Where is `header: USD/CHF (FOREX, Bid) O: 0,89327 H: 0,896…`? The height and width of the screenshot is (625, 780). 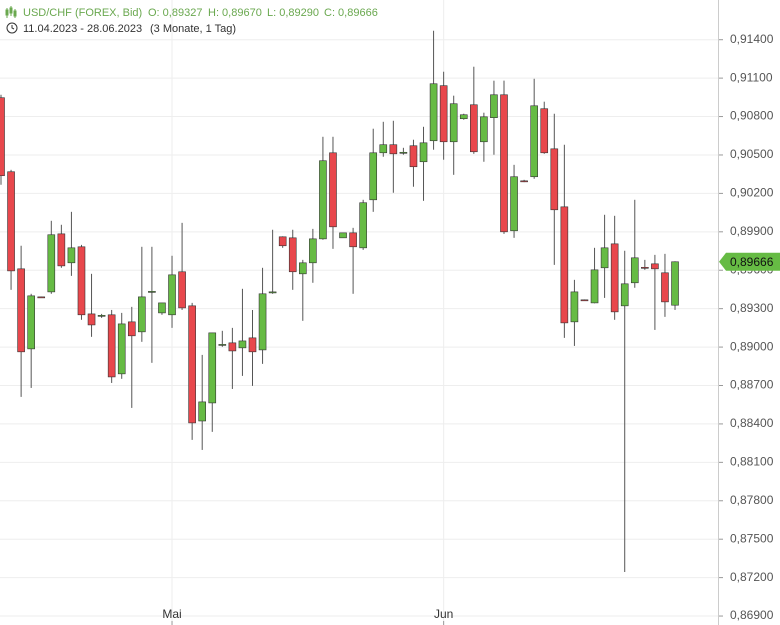 header: USD/CHF (FOREX, Bid) O: 0,89327 H: 0,896… is located at coordinates (191, 20).